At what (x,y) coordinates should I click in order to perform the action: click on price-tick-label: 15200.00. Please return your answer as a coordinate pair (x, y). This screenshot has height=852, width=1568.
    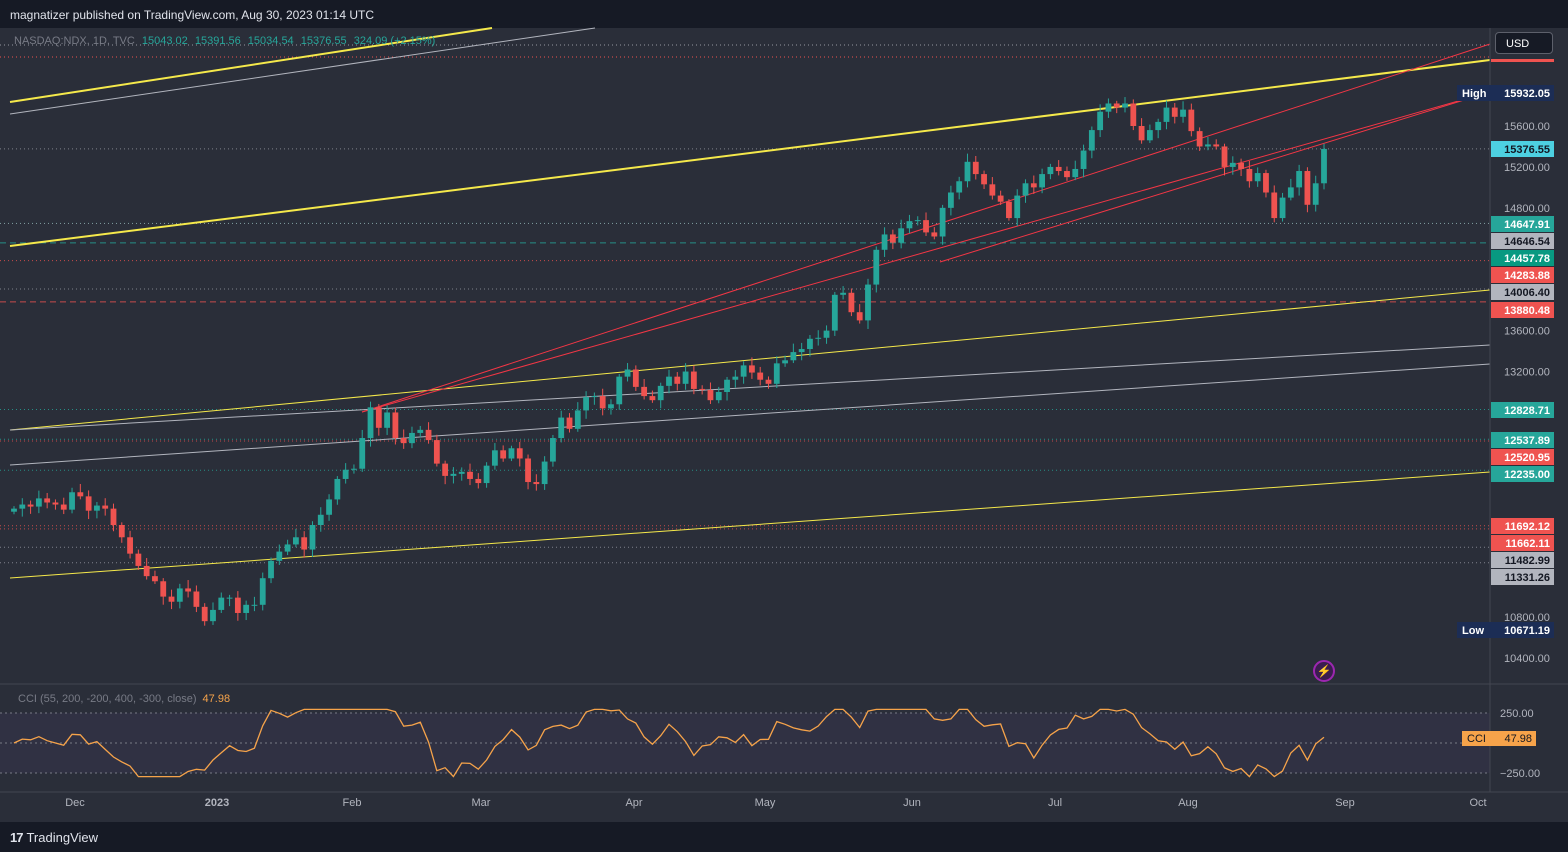
    Looking at the image, I should click on (1527, 168).